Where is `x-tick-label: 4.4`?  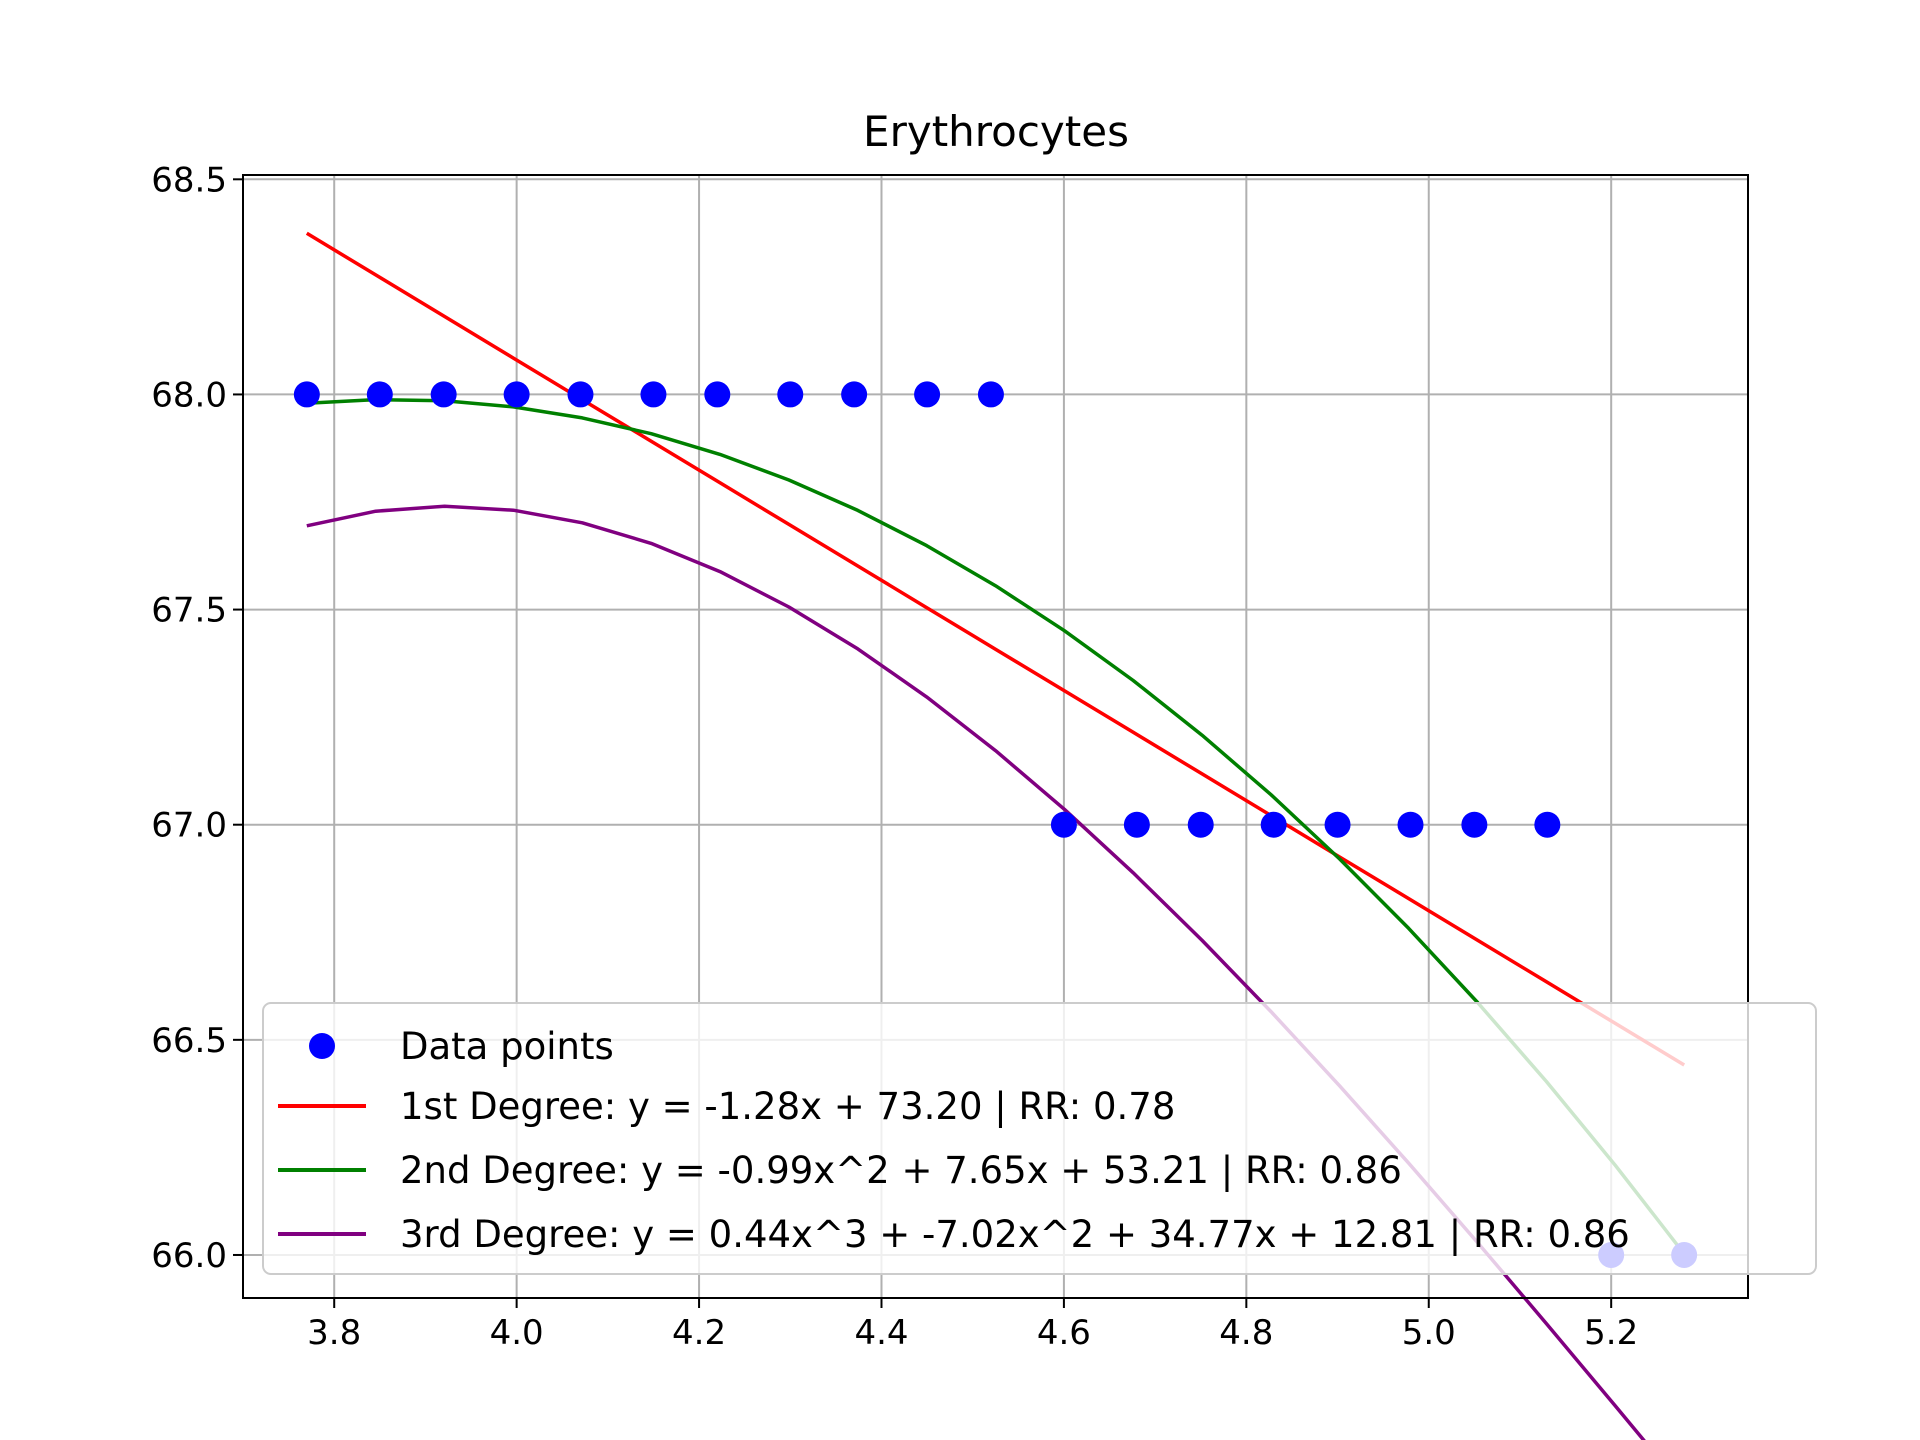 x-tick-label: 4.4 is located at coordinates (881, 1333).